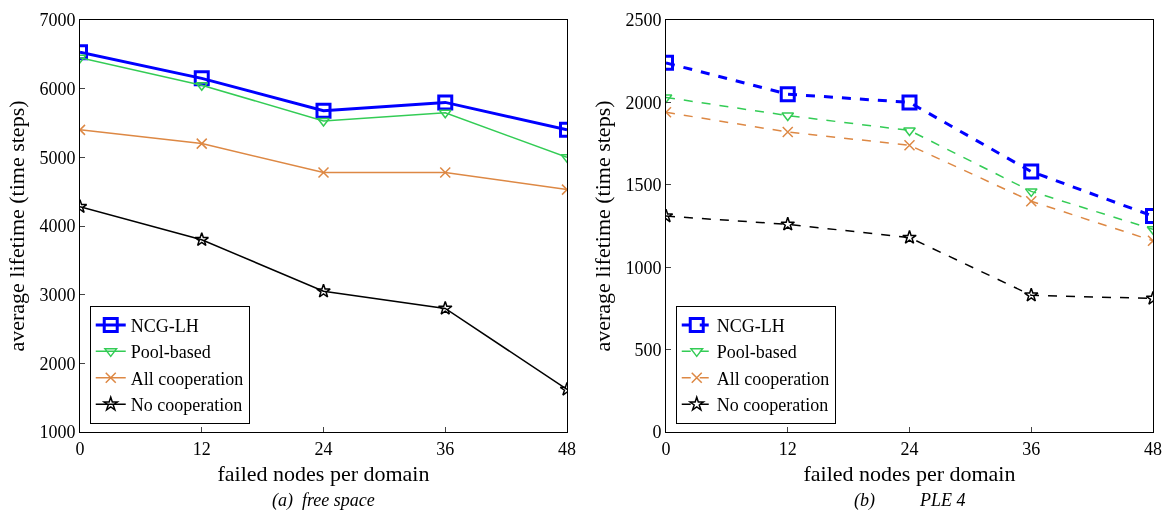  Describe the element at coordinates (57, 226) in the screenshot. I see `y-tick-label: 4000` at that location.